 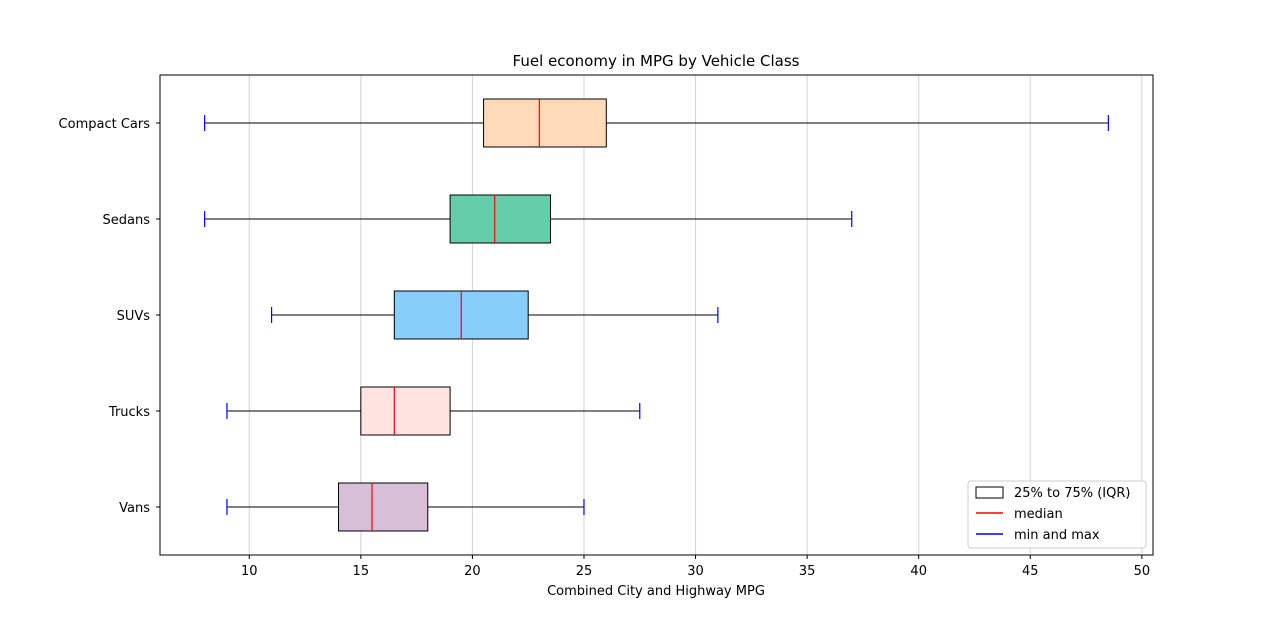 What do you see at coordinates (105, 124) in the screenshot?
I see `y-tick-label: Compact Cars` at bounding box center [105, 124].